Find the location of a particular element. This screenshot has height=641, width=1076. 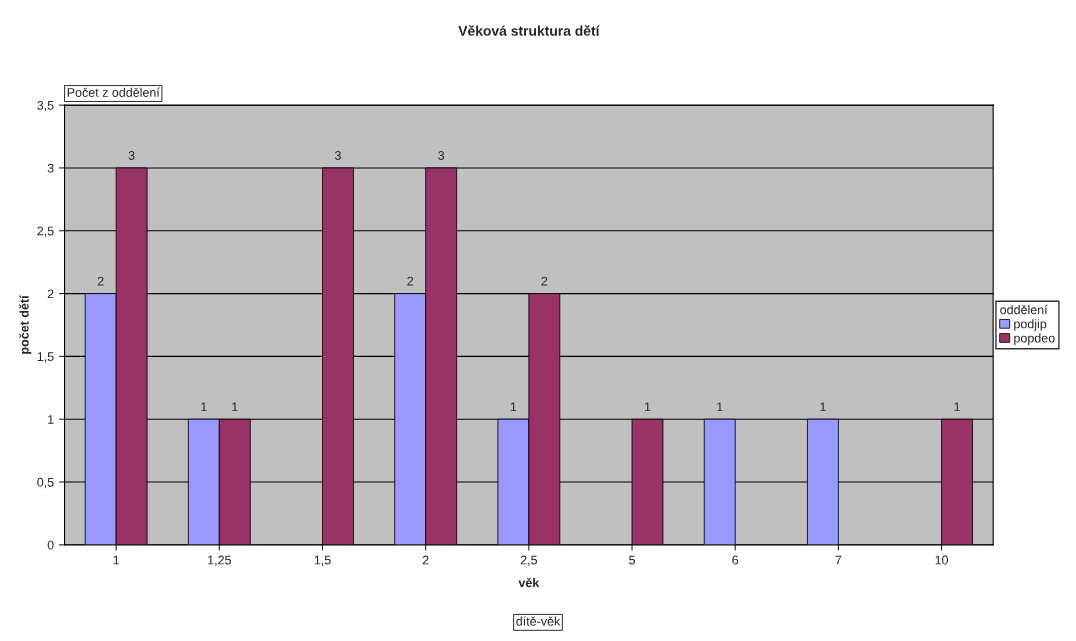

y-tick-label: 0 is located at coordinates (50, 545).